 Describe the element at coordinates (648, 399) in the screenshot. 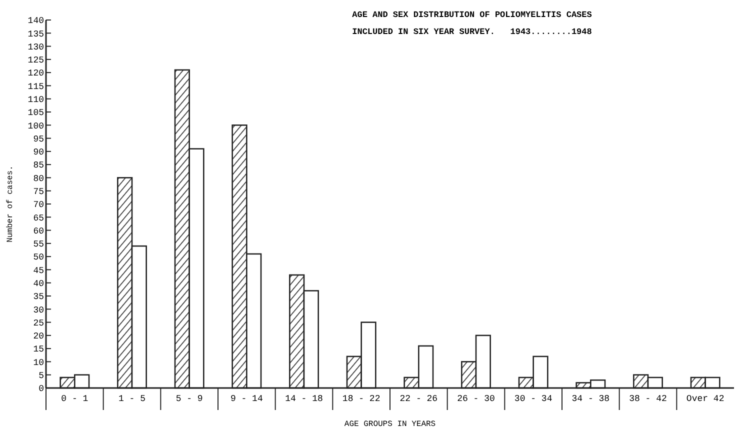

I see `x-tick-label: 38 - 42` at that location.